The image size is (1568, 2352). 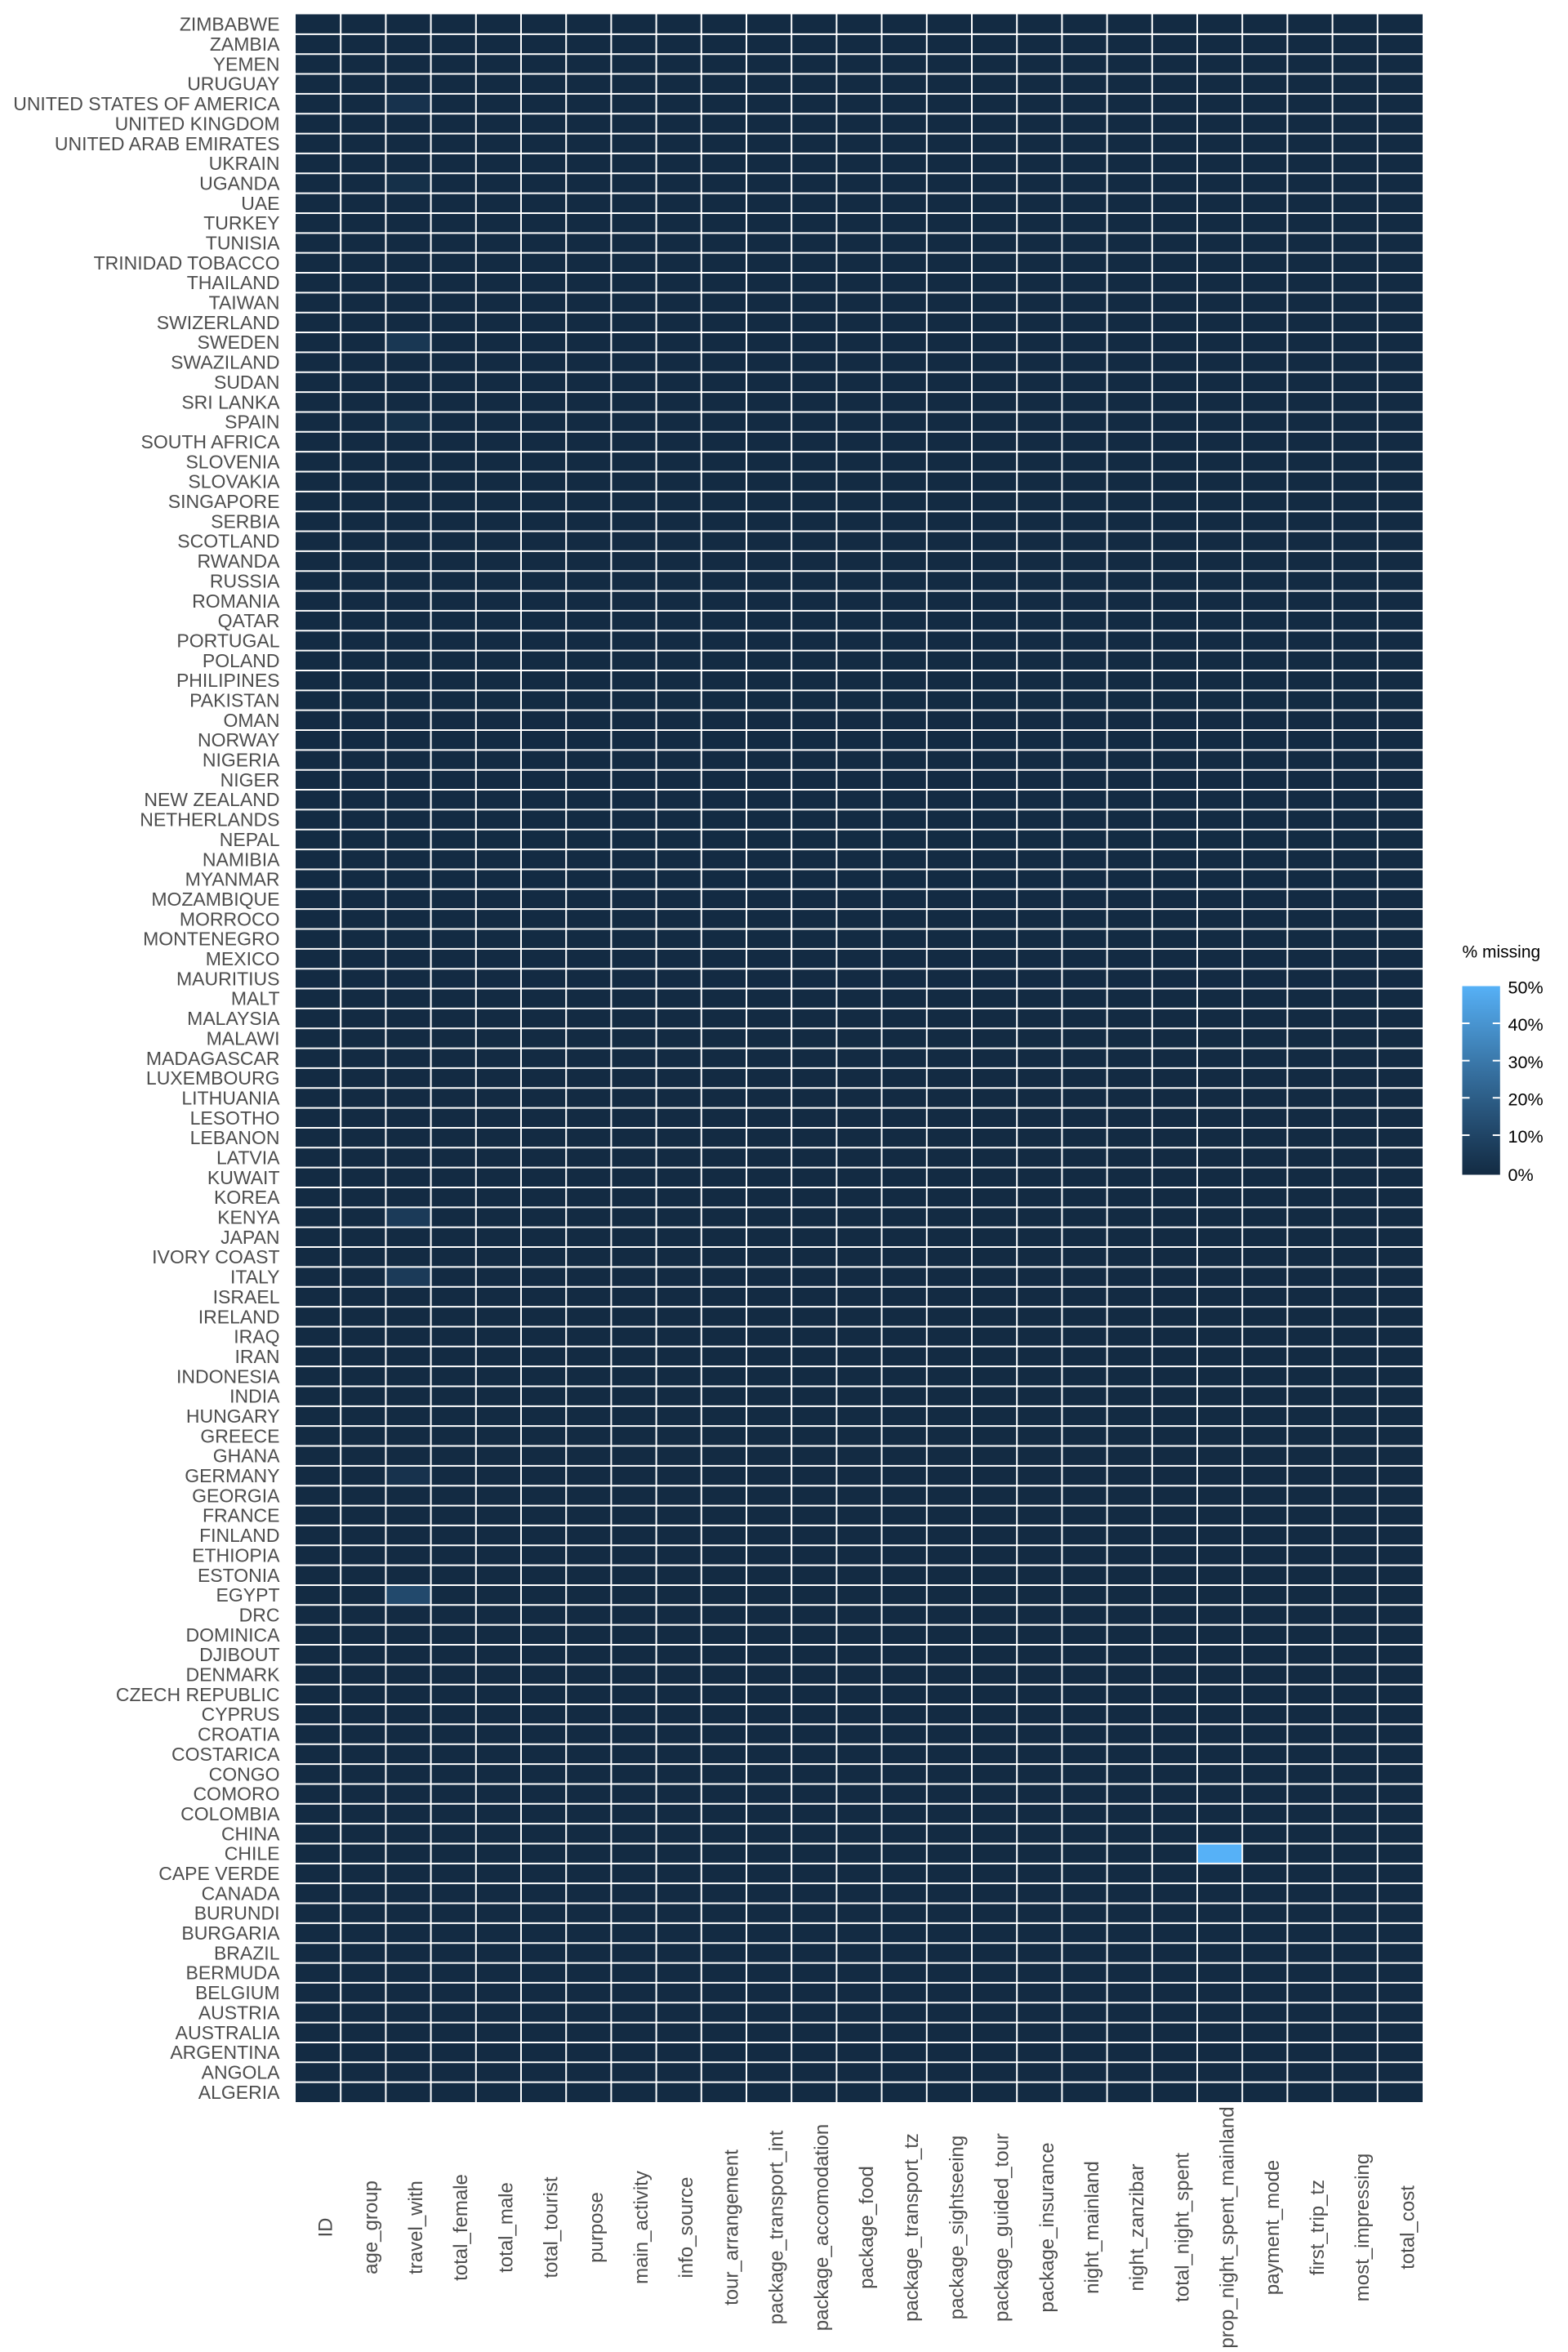 What do you see at coordinates (1526, 1024) in the screenshot?
I see `svg-text: 40%` at bounding box center [1526, 1024].